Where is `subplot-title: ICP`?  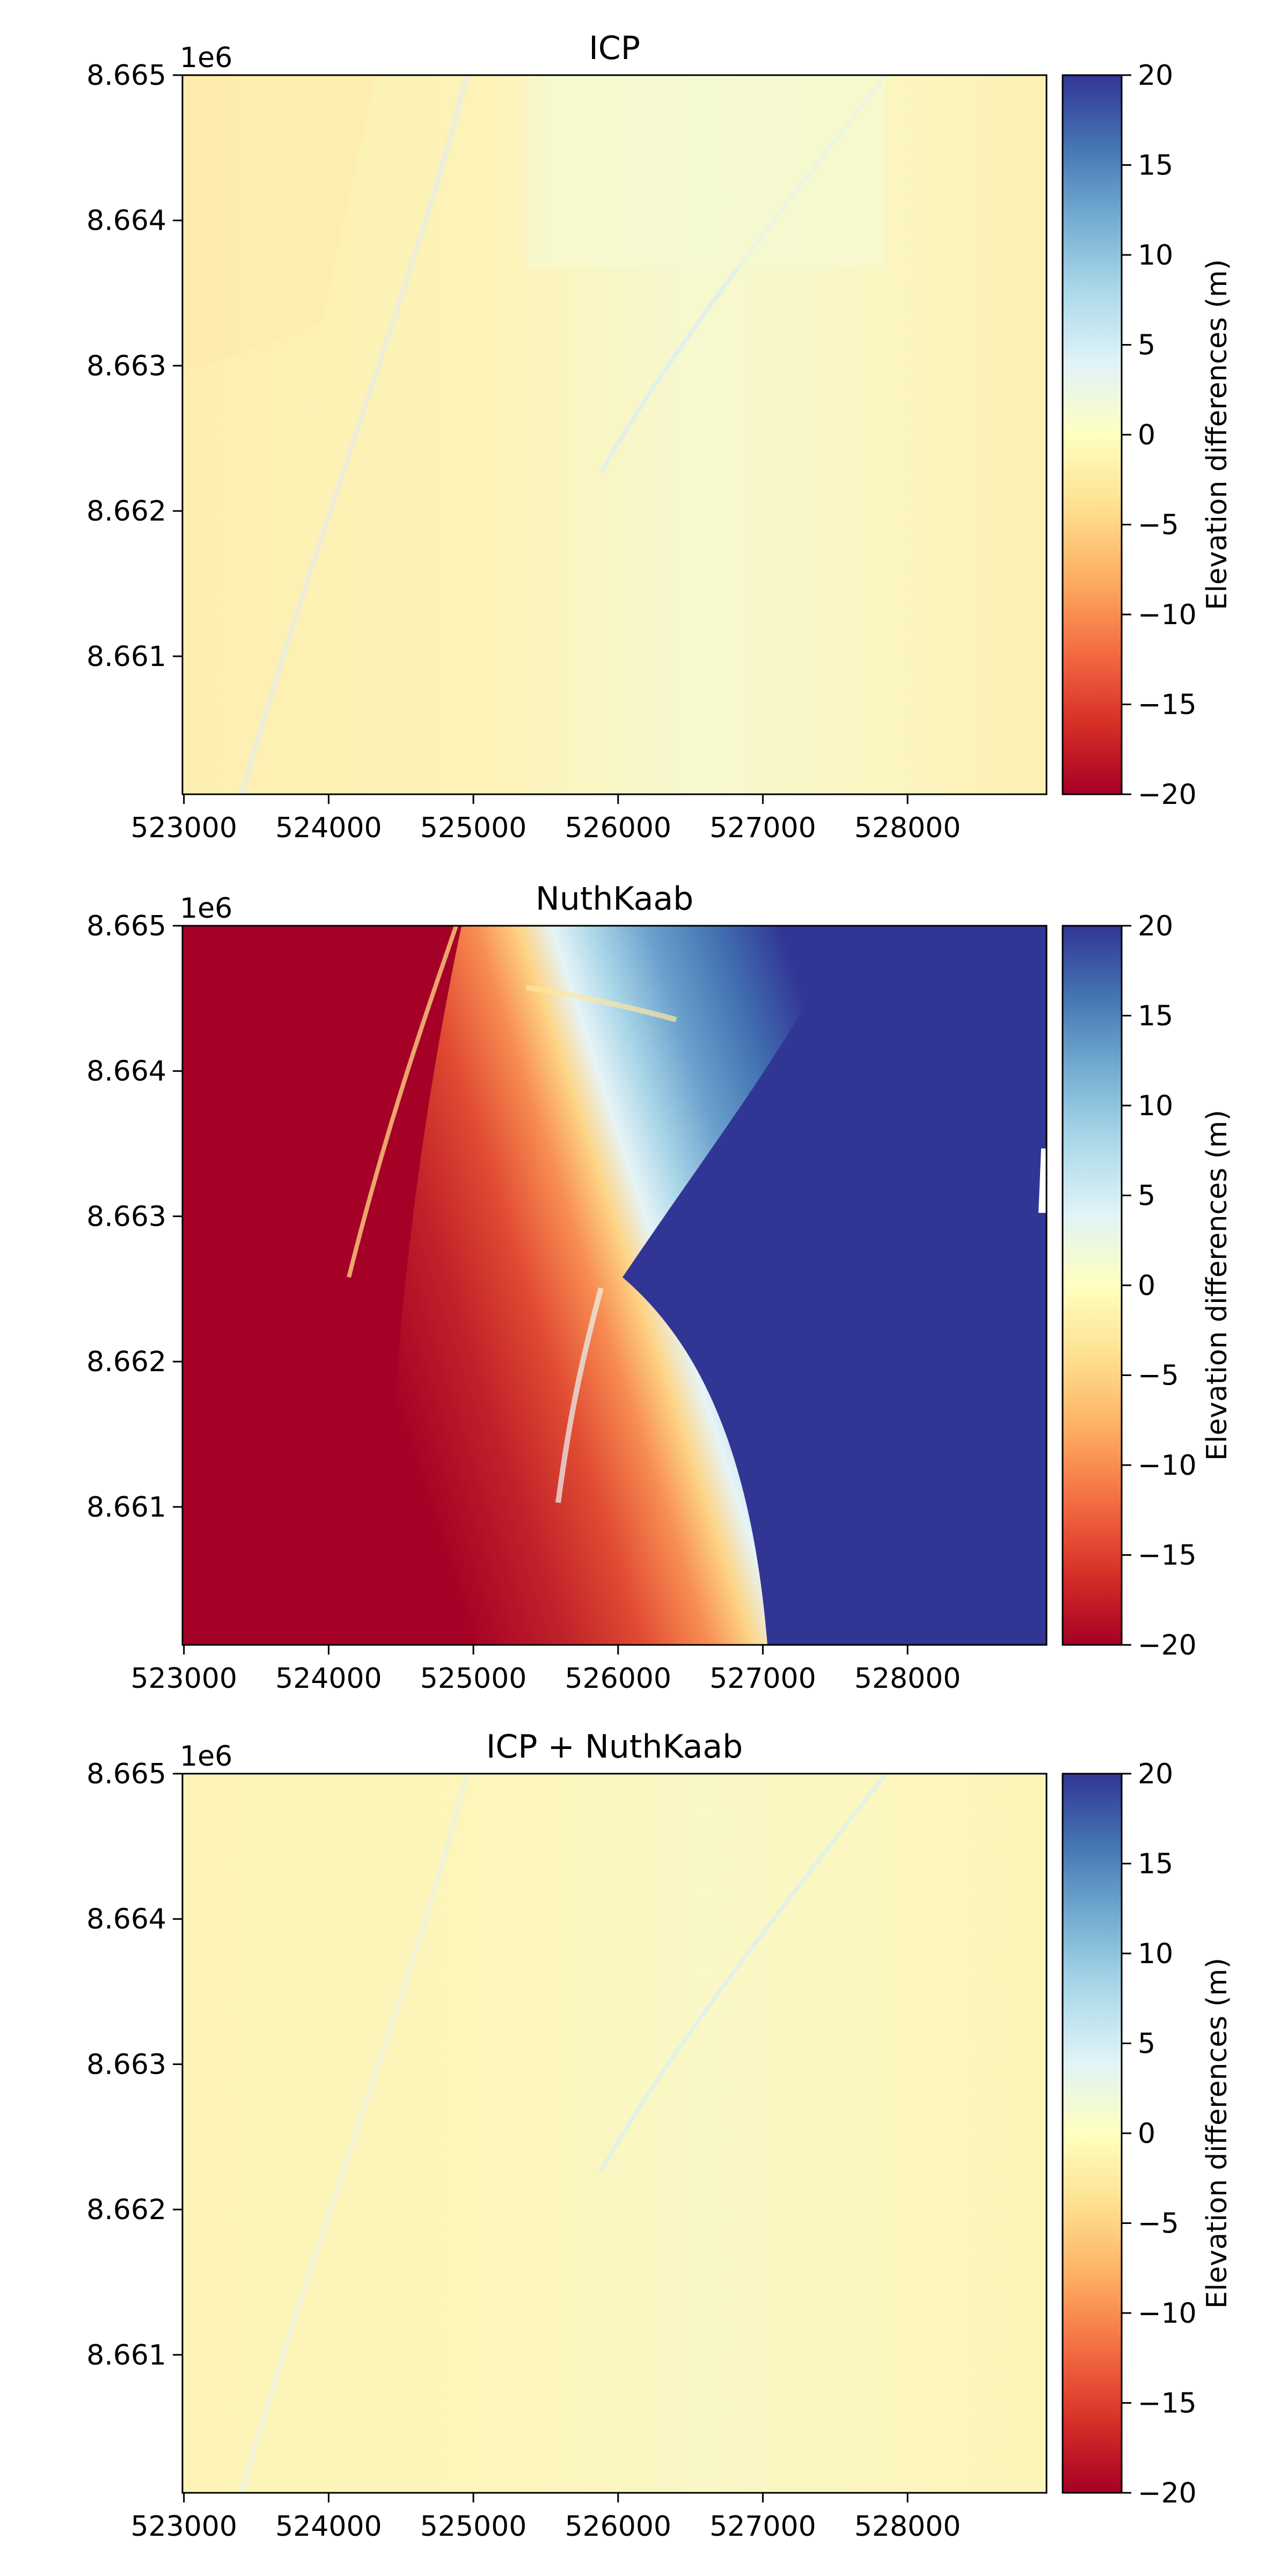
subplot-title: ICP is located at coordinates (614, 48).